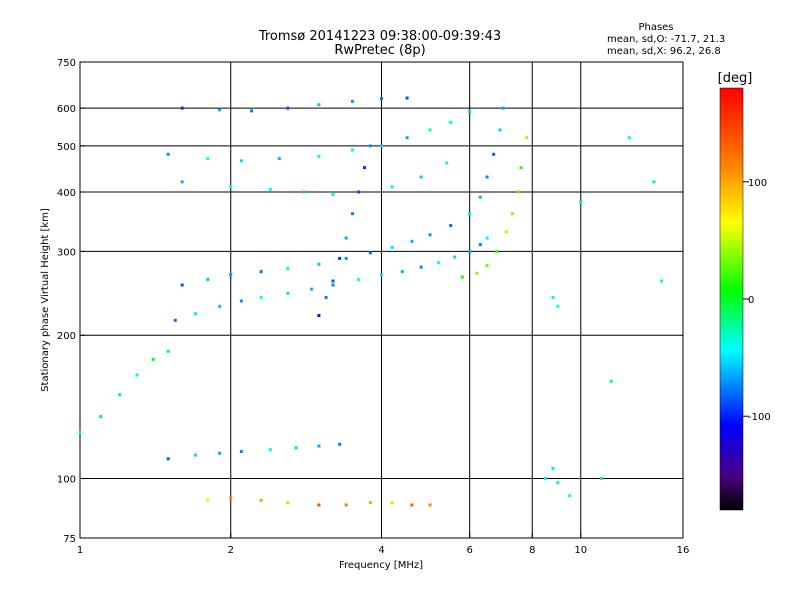 This screenshot has height=600, width=800. I want to click on colorbar-tick-label: 0, so click(751, 300).